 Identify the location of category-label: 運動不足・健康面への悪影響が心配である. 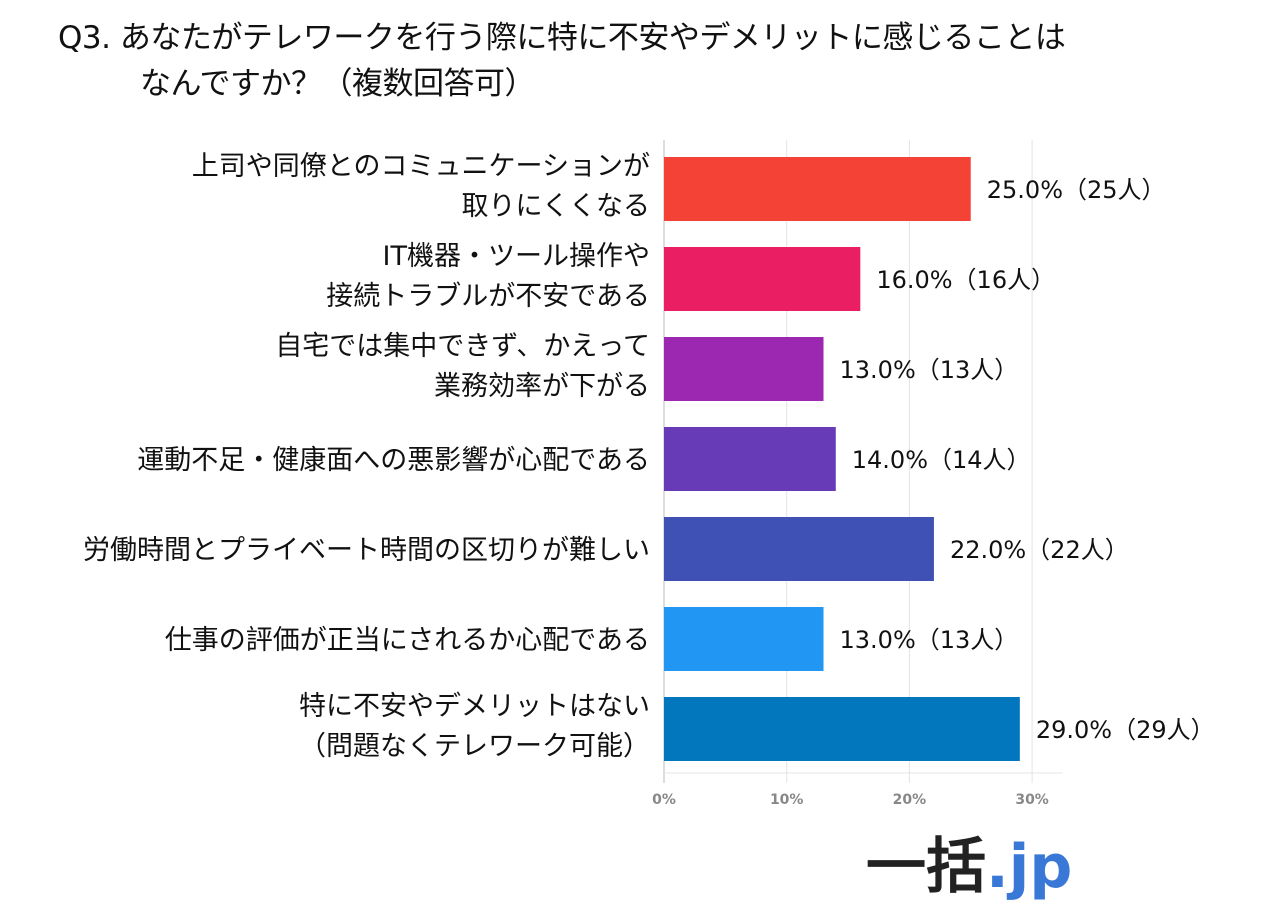
(393, 460).